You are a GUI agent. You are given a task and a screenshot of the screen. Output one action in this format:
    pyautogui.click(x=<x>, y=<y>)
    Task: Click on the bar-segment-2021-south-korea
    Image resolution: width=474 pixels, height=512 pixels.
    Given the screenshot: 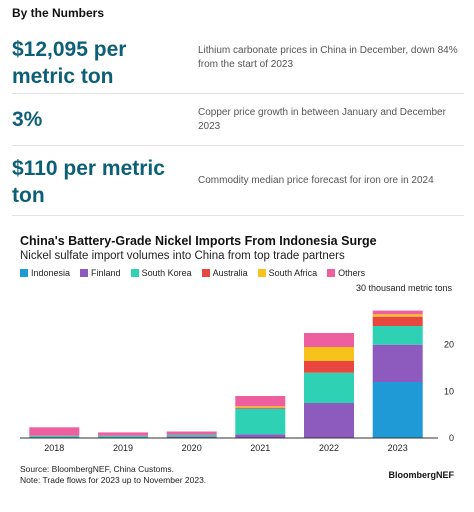 What is the action you would take?
    pyautogui.click(x=260, y=421)
    